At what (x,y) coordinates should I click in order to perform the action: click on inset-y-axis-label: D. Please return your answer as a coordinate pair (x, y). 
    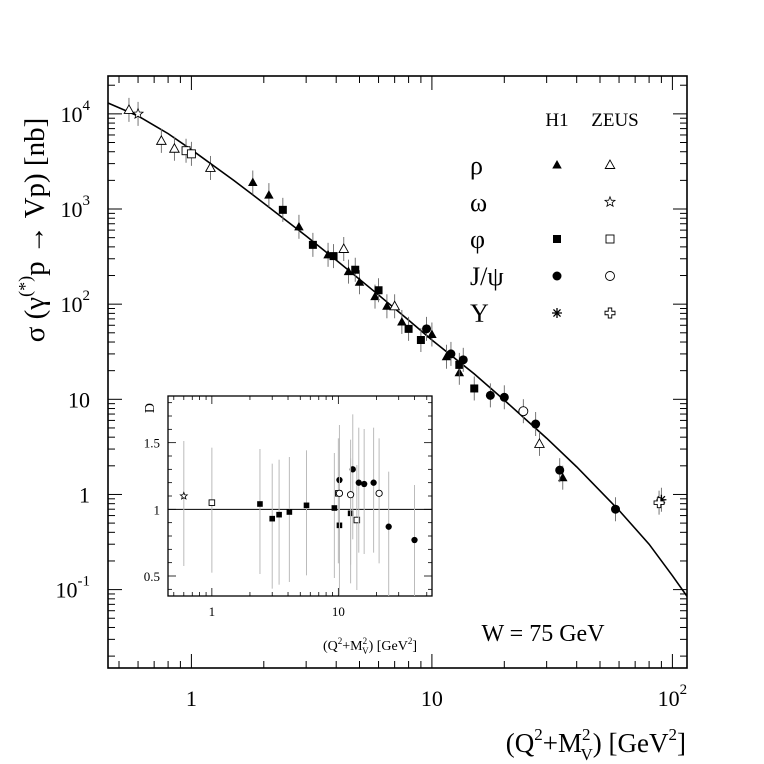
    Looking at the image, I should click on (150, 408).